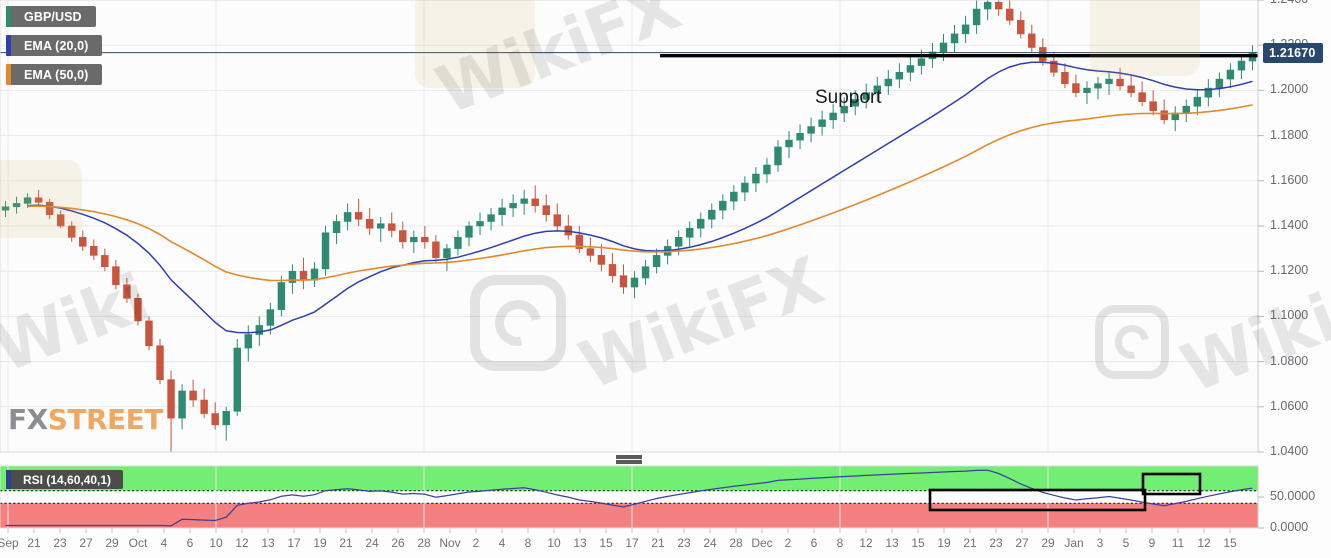  What do you see at coordinates (8, 45) in the screenshot?
I see `ema20-color-swatch` at bounding box center [8, 45].